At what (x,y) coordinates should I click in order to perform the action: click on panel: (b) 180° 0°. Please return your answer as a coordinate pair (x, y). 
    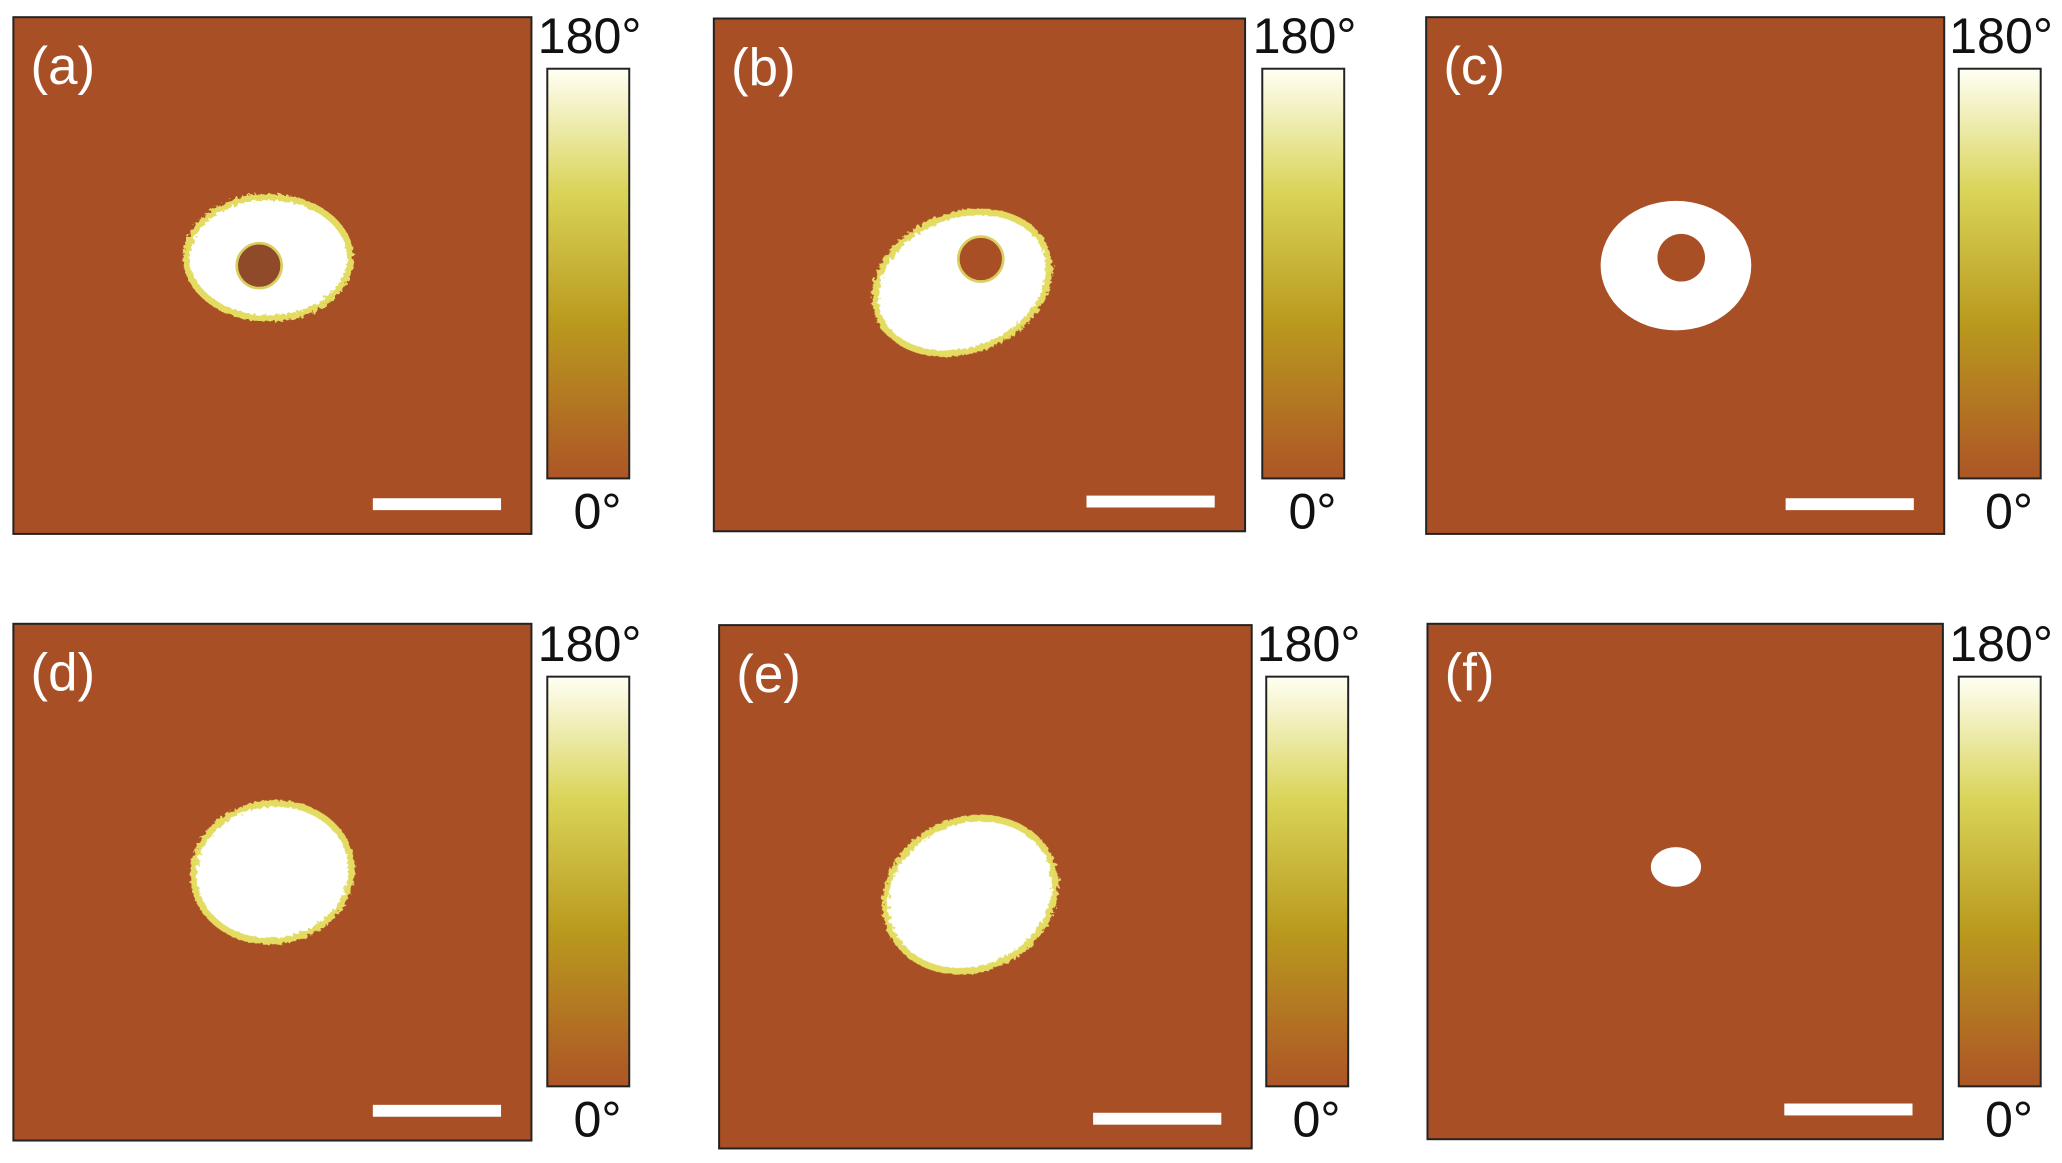
    Looking at the image, I should click on (1034, 274).